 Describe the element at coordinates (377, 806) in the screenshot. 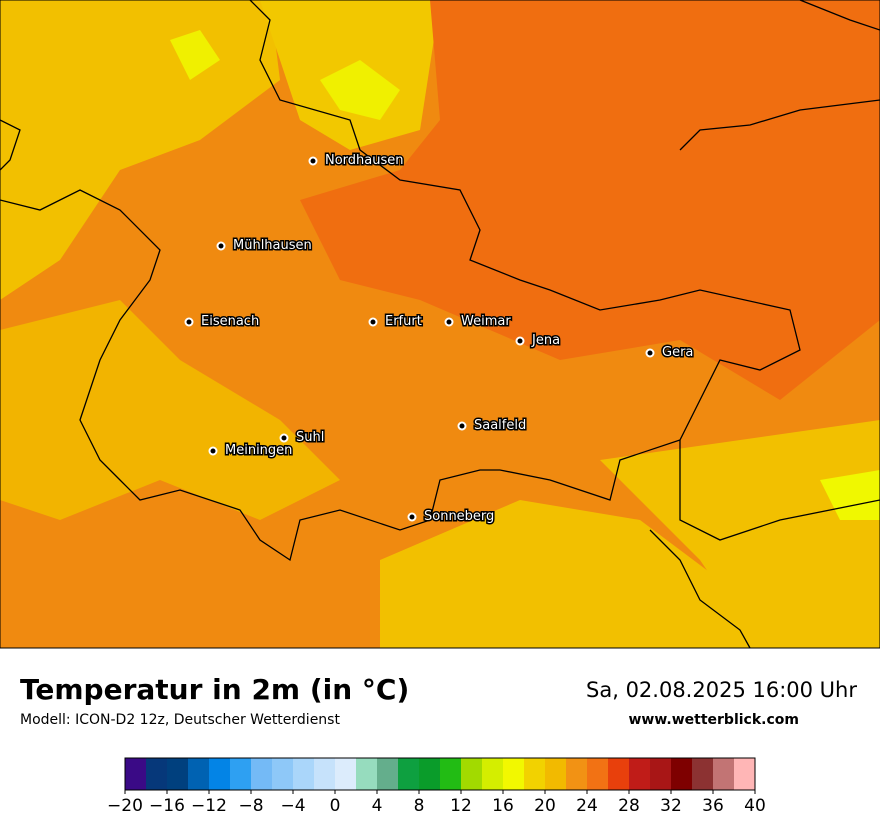

I see `colorbar-tick-label: 4` at that location.